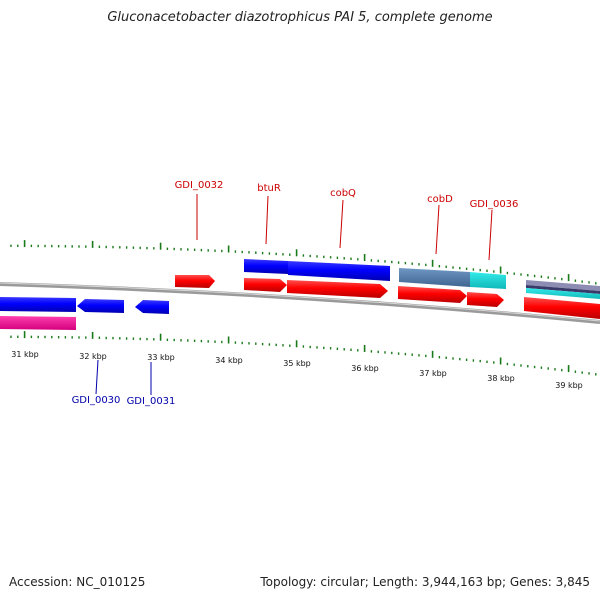 The image size is (600, 600). Describe the element at coordinates (365, 368) in the screenshot. I see `scale-label-36-kbp: 36 kbp` at that location.